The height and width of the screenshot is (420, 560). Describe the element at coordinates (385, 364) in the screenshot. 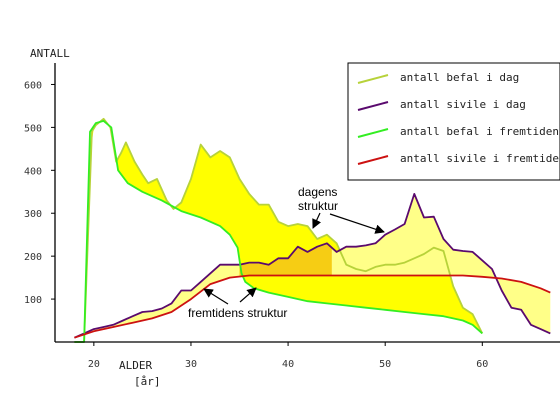

I see `x-tick-label: 50` at that location.